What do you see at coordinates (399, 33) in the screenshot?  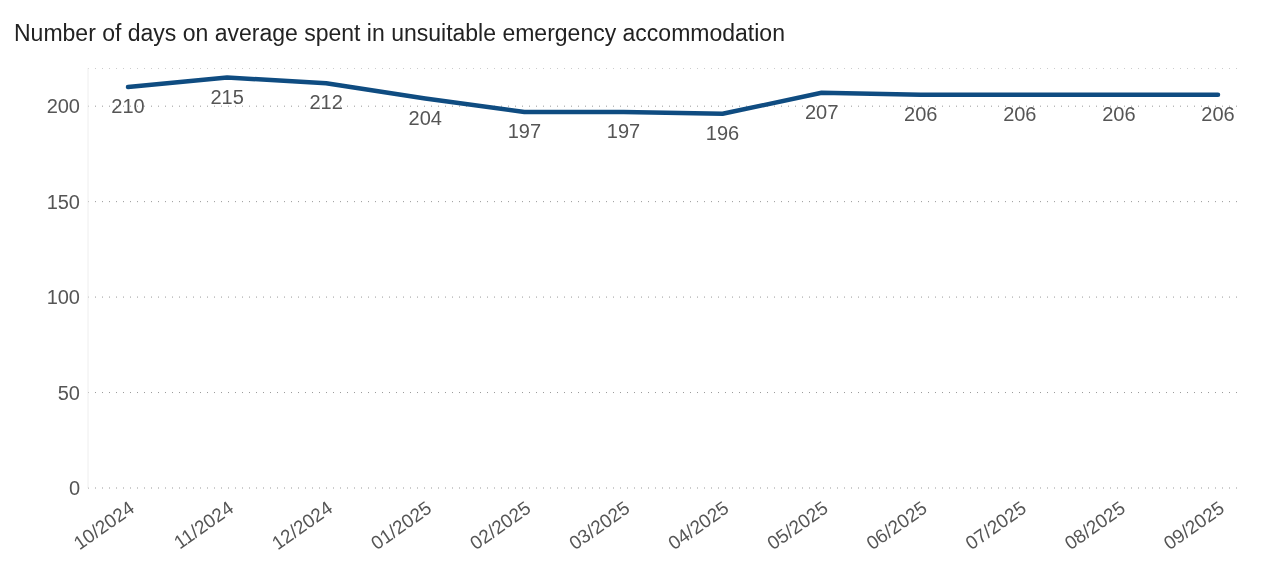 I see `chart-title: Number of days on average spent in unsuitable emergency accommodation` at bounding box center [399, 33].